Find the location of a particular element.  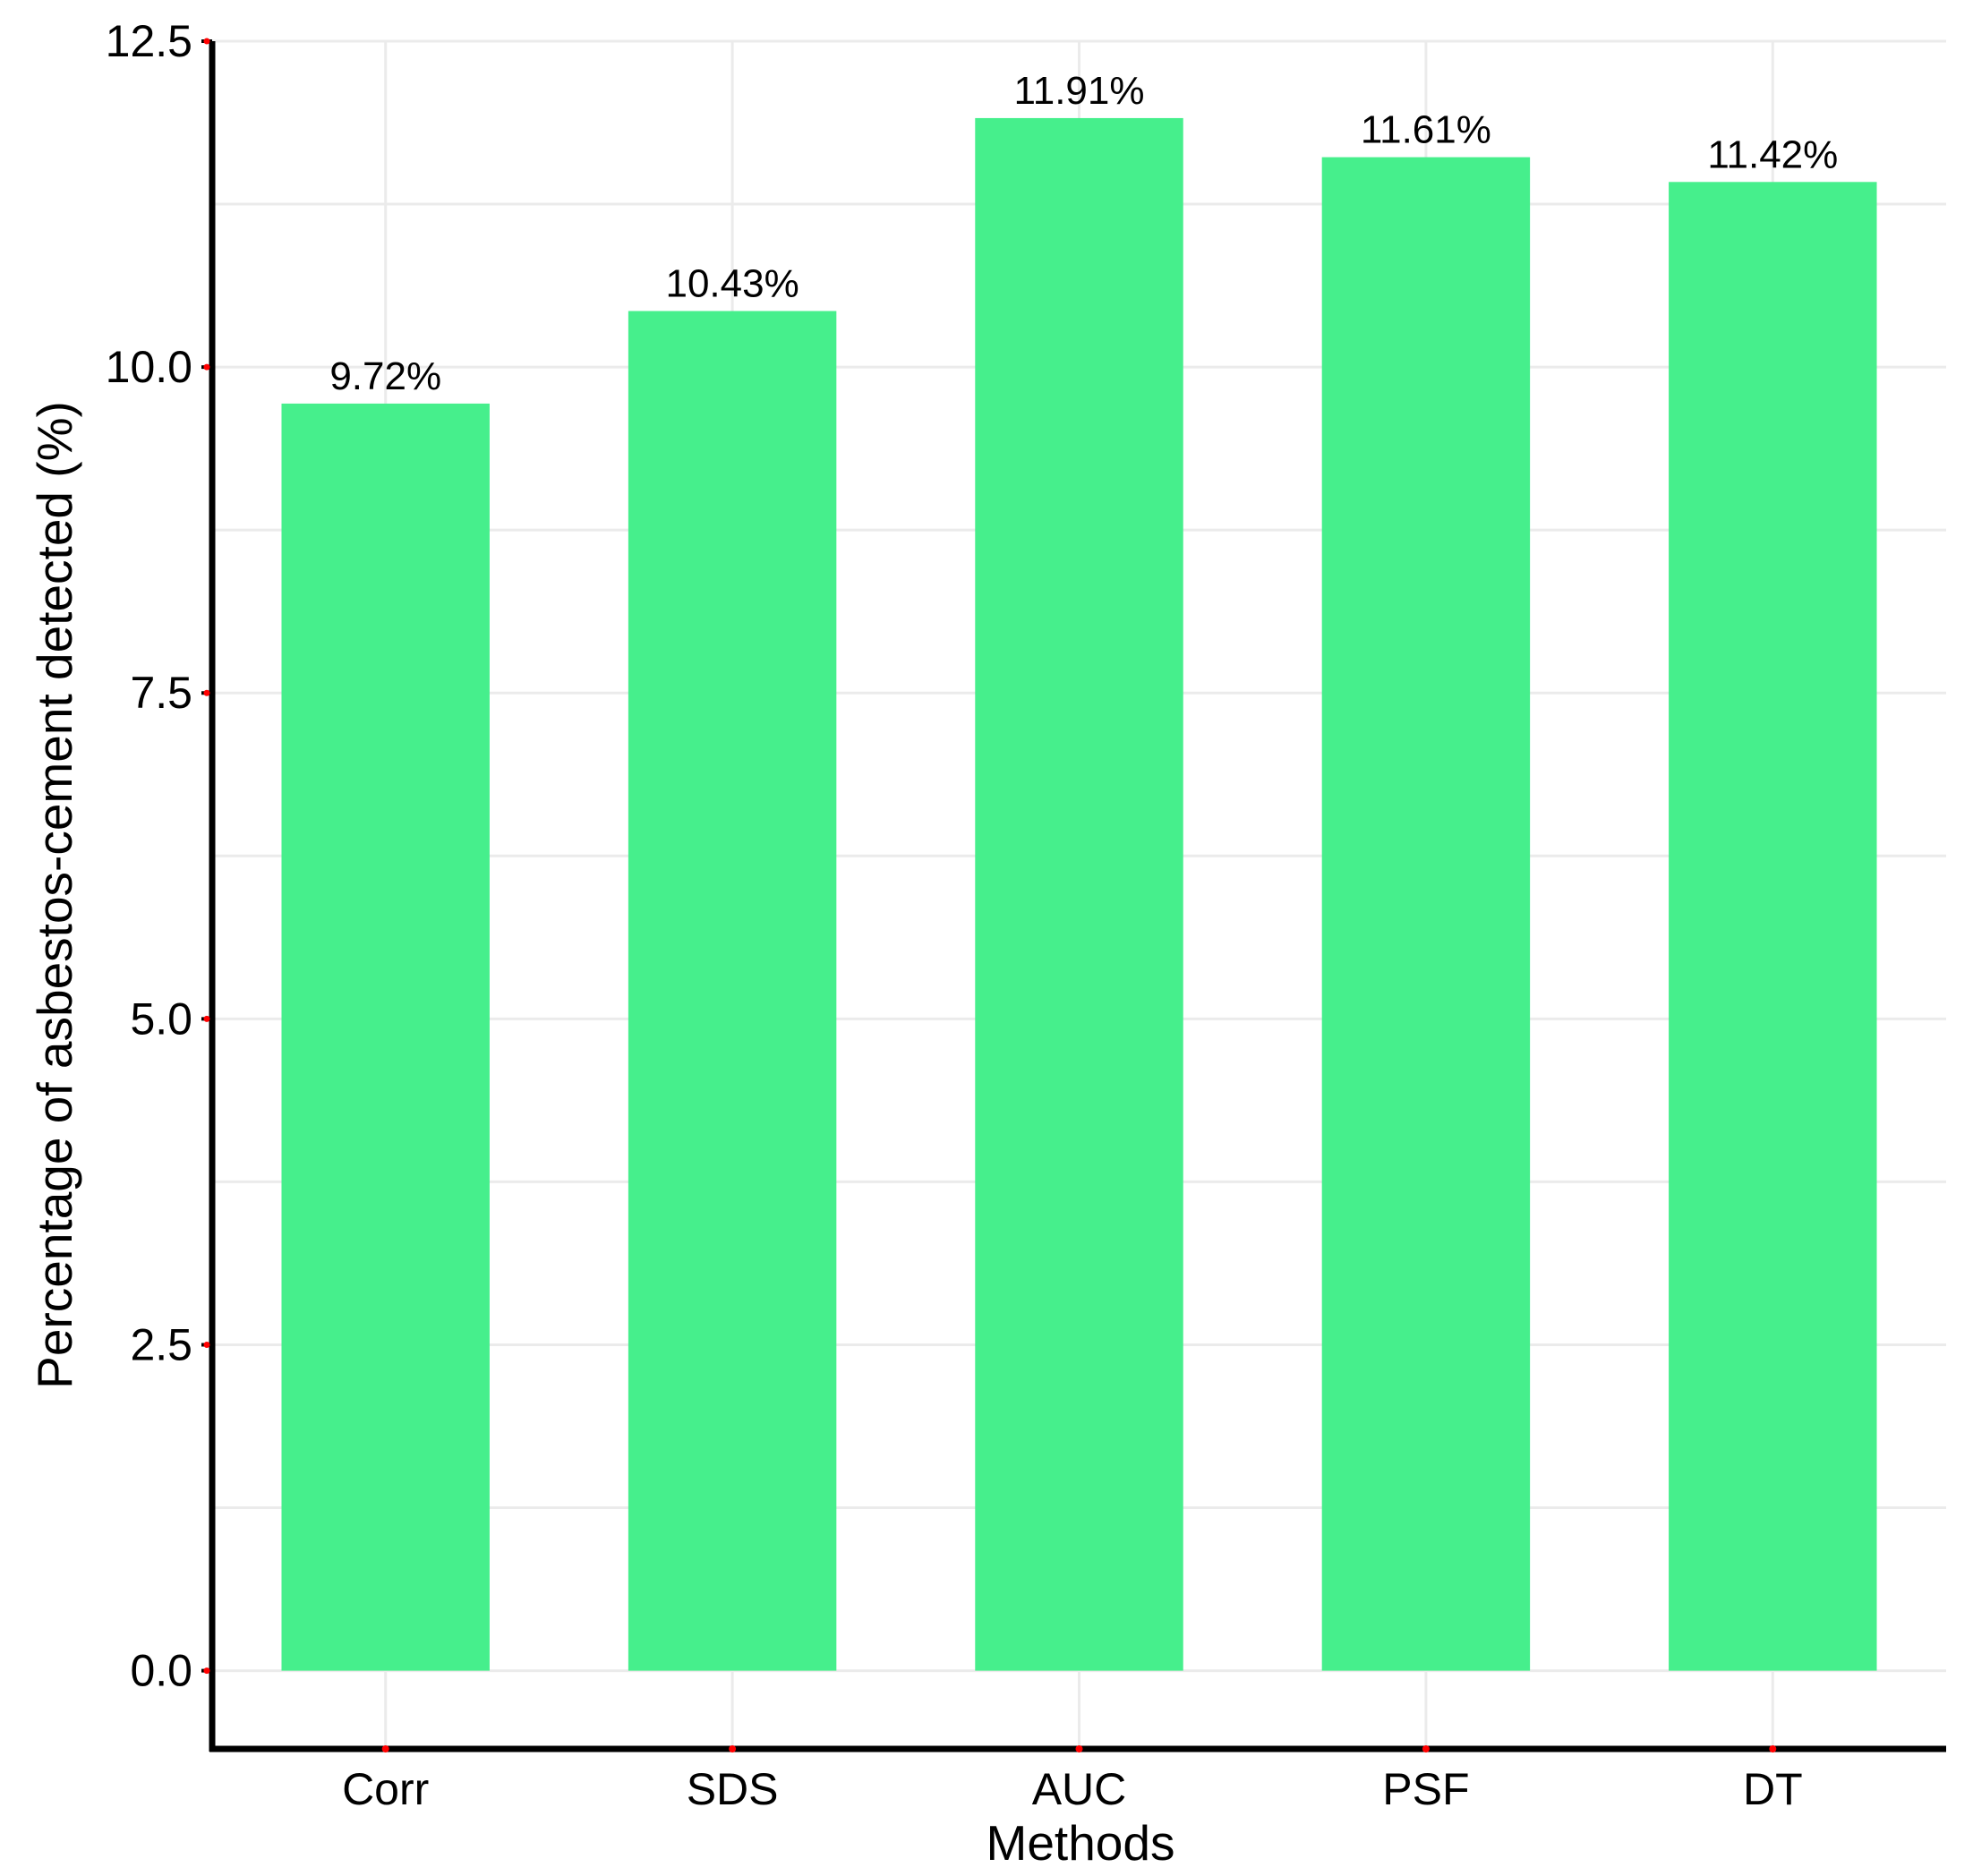

bar-auc is located at coordinates (1079, 894).